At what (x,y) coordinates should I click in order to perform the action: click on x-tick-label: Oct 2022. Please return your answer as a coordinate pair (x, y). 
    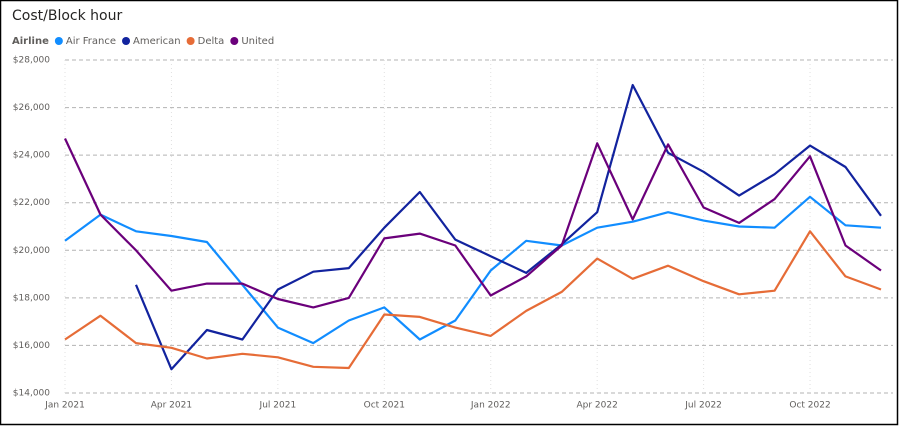
    Looking at the image, I should click on (809, 406).